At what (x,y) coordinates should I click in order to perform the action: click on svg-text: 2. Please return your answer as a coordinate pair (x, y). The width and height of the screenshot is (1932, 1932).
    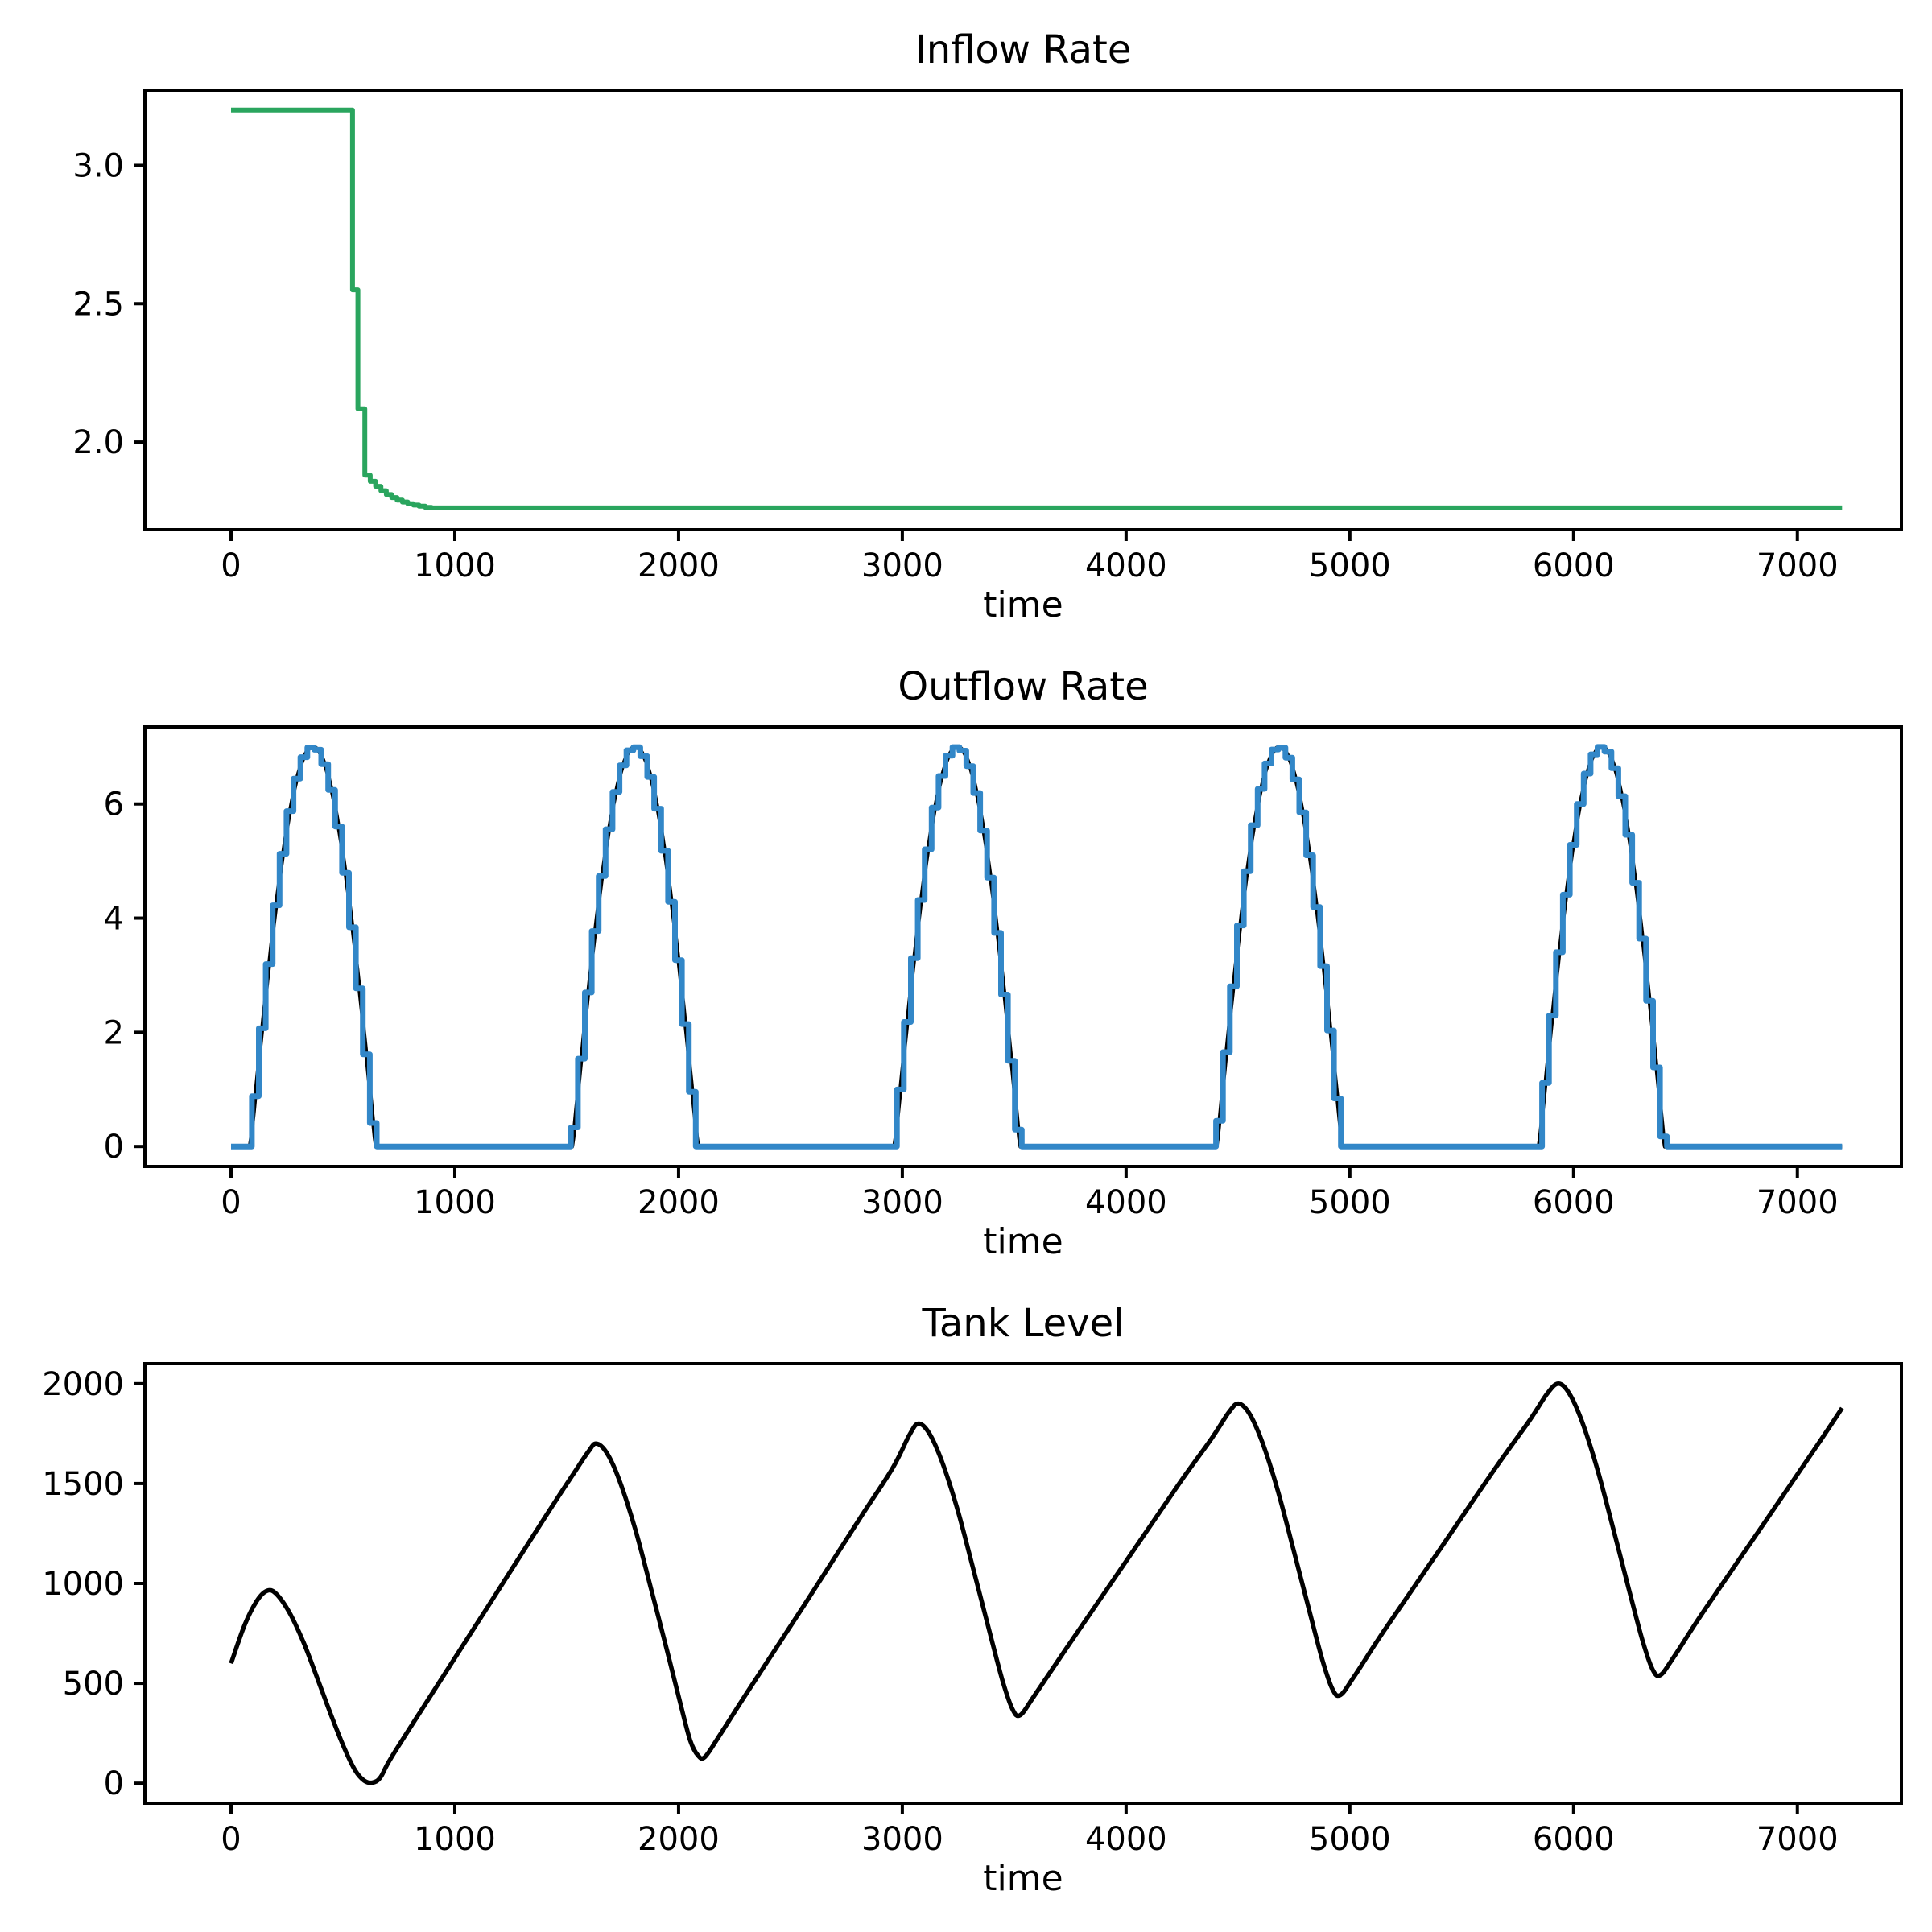
    Looking at the image, I should click on (114, 1032).